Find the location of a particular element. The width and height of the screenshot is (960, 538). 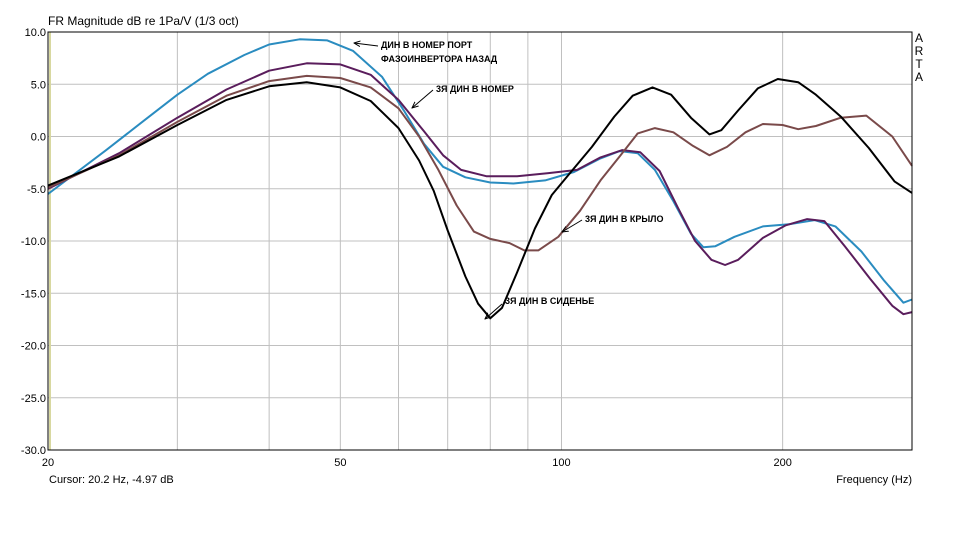

y-tick-label: 10.0 is located at coordinates (35, 33).